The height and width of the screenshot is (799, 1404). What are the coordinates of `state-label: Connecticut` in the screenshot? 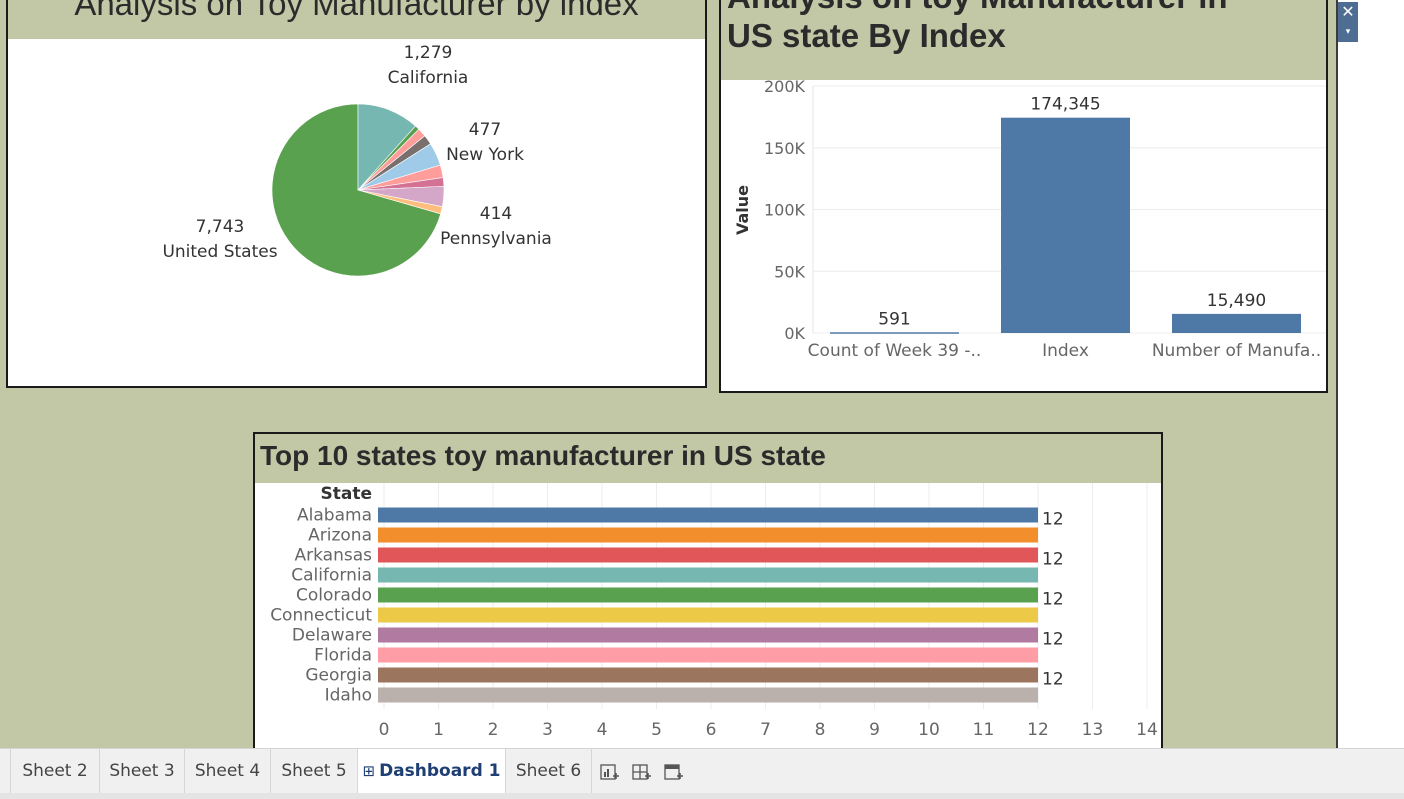 It's located at (321, 616).